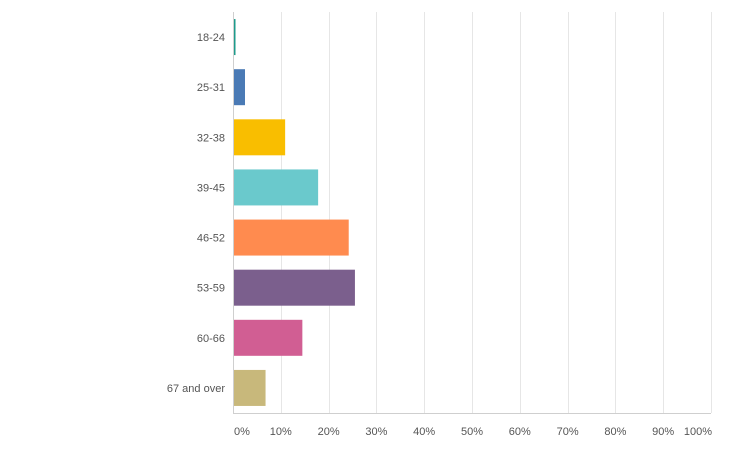  Describe the element at coordinates (211, 339) in the screenshot. I see `category-label: 60-66` at that location.